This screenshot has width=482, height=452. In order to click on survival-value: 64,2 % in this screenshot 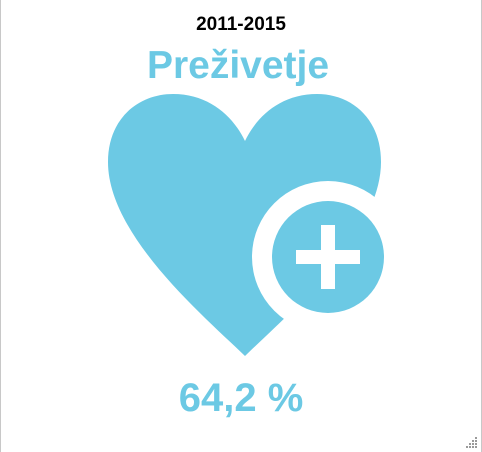, I will do `click(241, 398)`.